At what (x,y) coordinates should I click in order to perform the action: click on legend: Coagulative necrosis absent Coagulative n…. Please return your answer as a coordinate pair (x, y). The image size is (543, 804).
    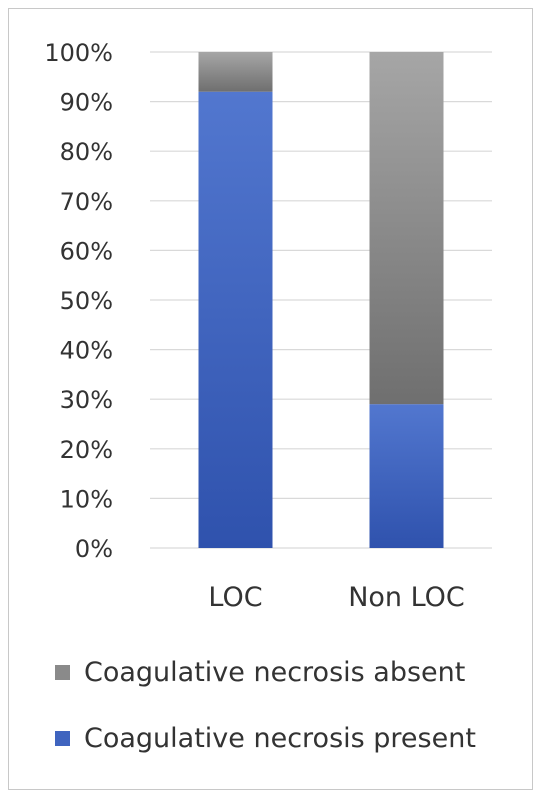
    Looking at the image, I should click on (265, 705).